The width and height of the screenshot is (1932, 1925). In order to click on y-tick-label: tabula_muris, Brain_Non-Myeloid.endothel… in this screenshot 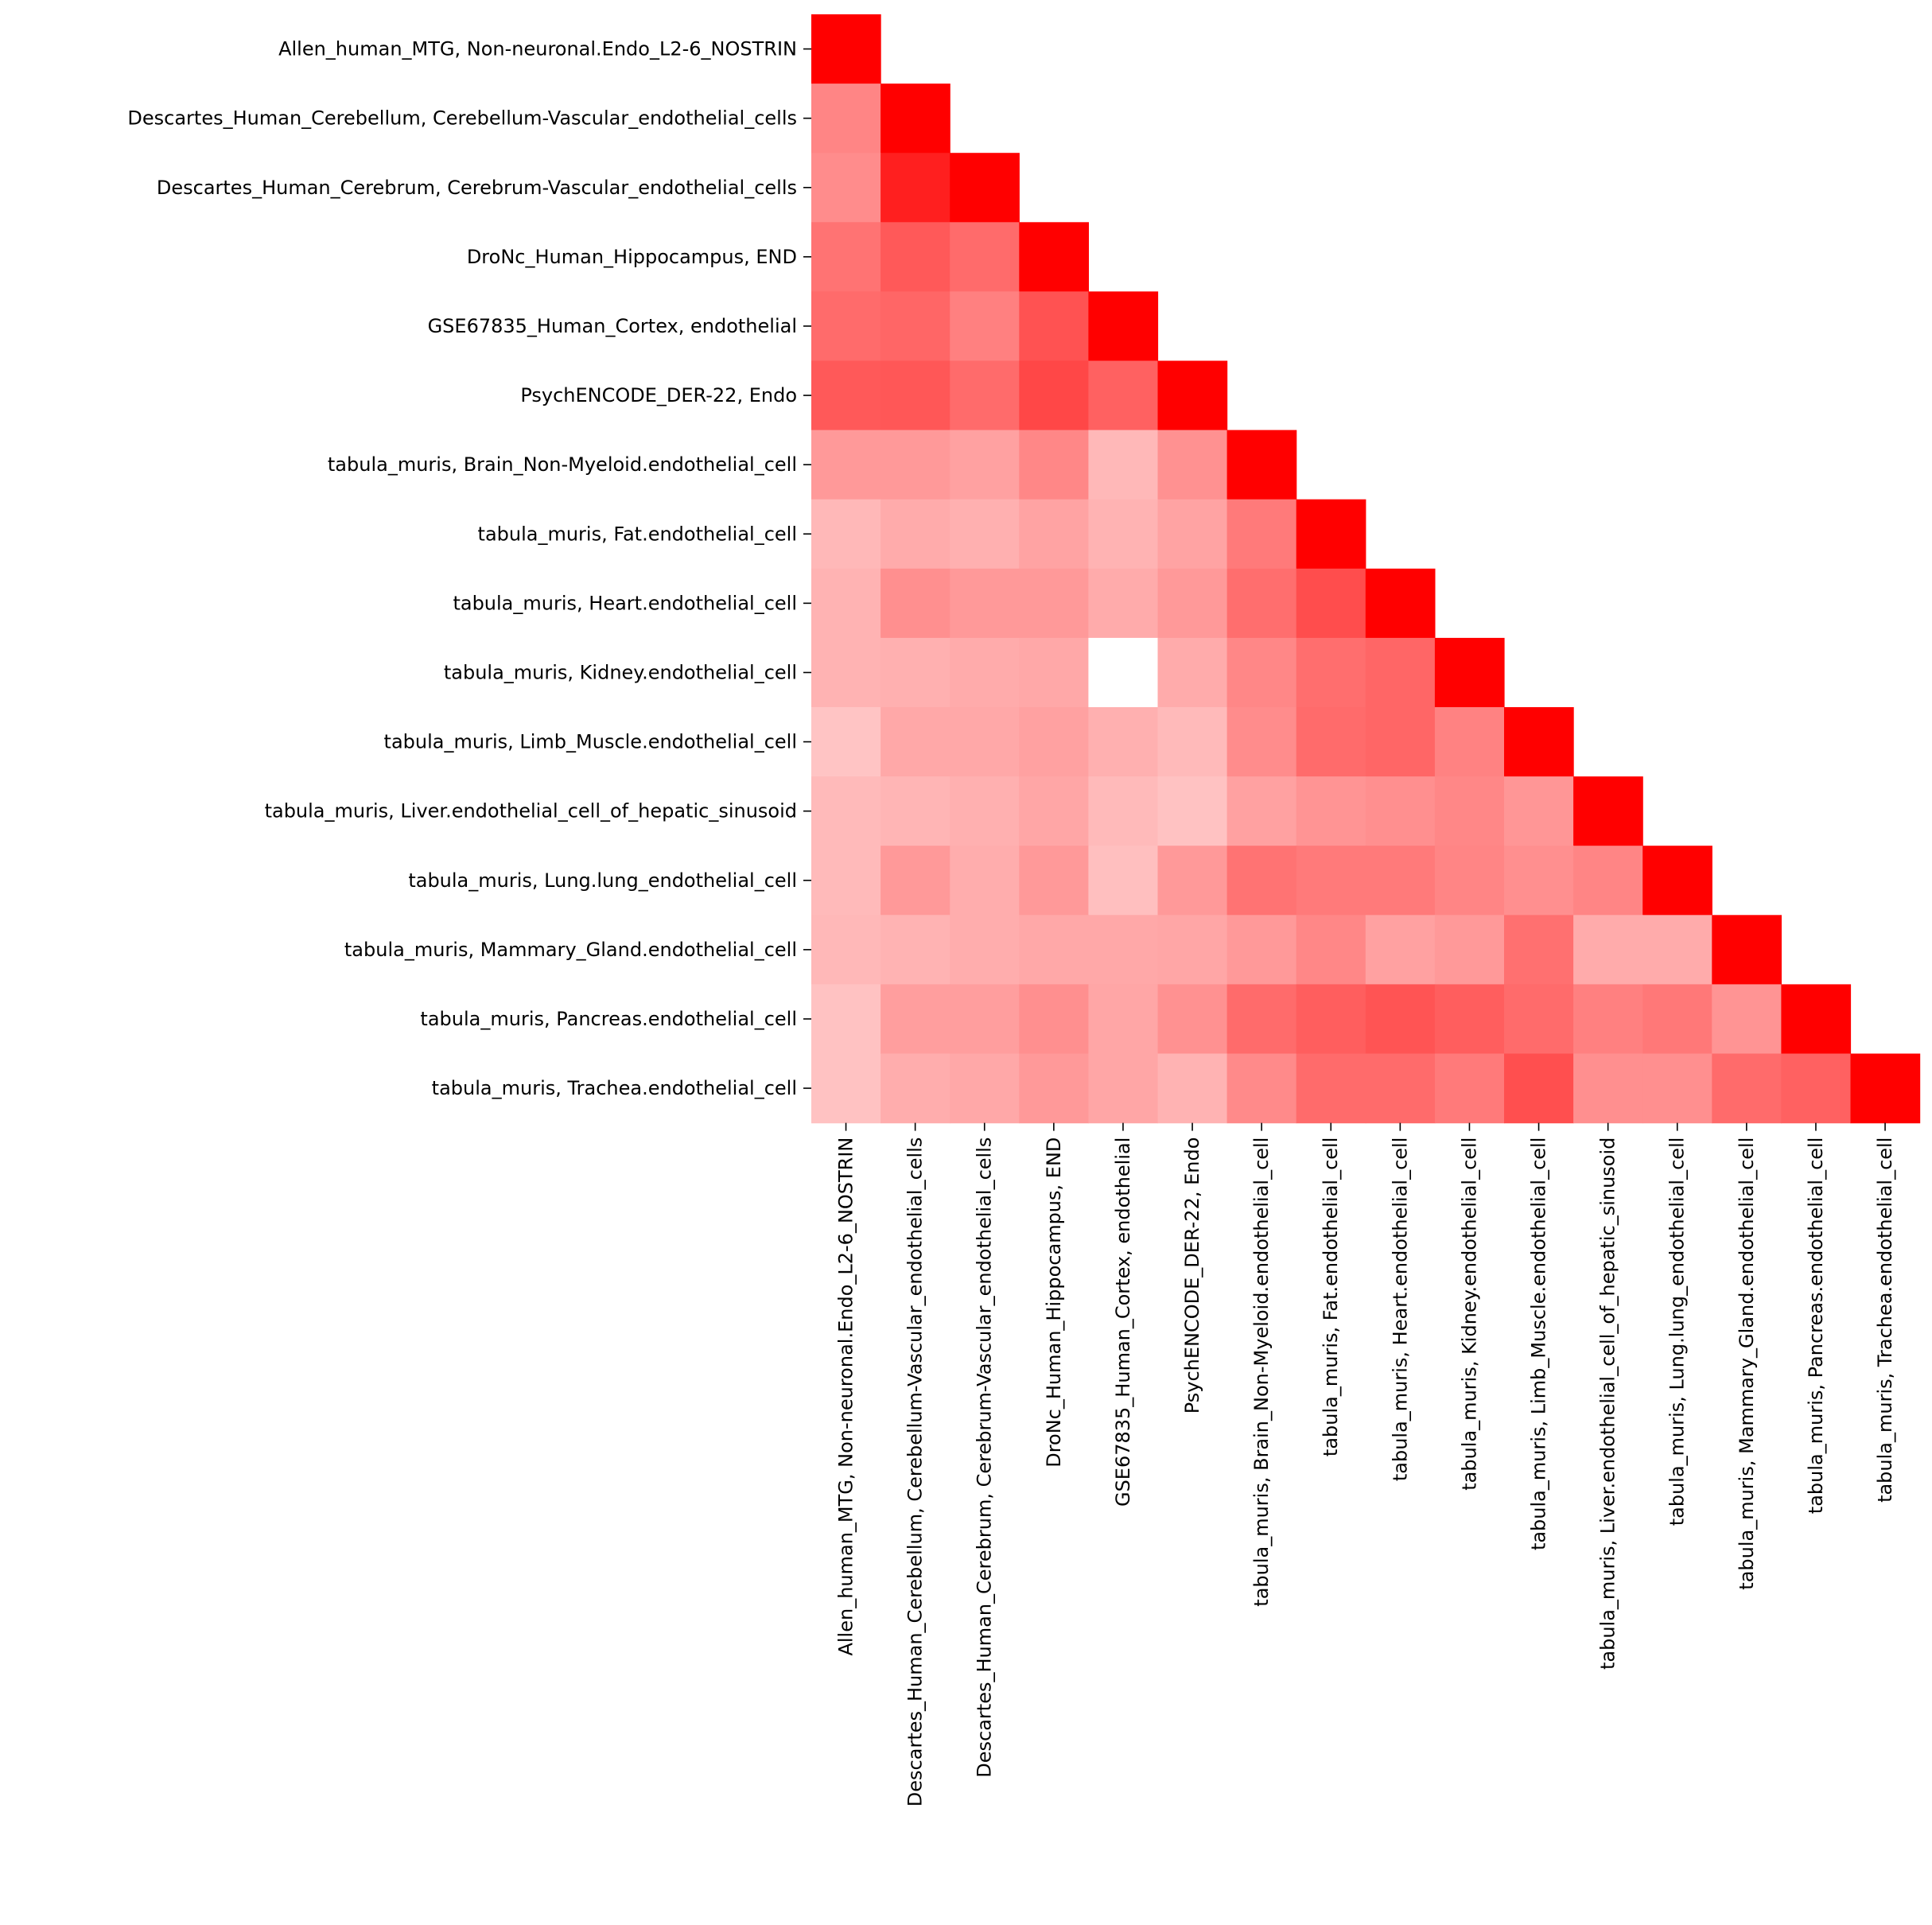, I will do `click(562, 464)`.